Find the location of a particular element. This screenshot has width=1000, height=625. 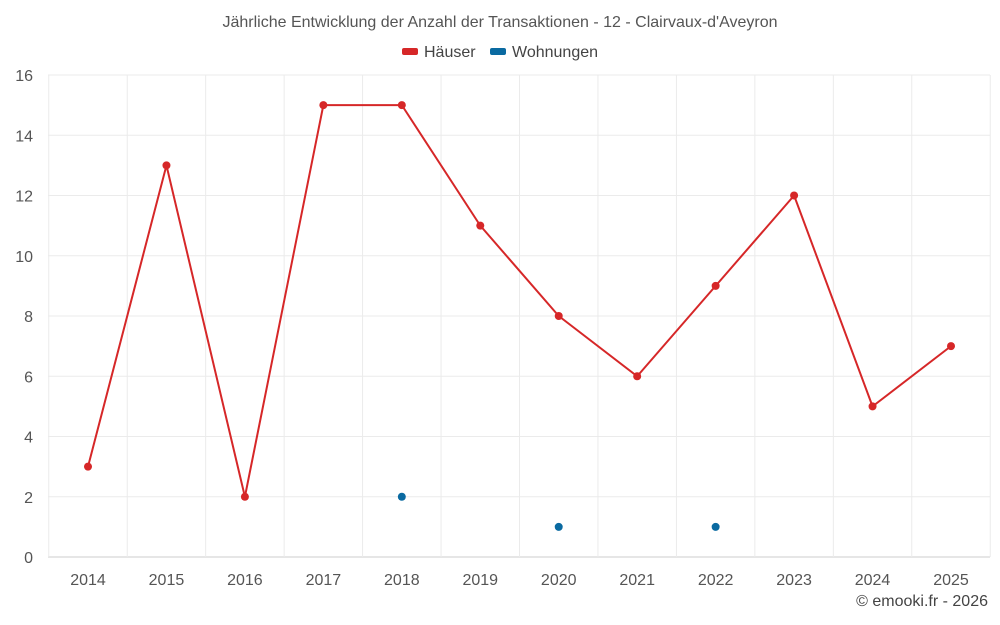

x-tick-label: 2020 is located at coordinates (559, 580).